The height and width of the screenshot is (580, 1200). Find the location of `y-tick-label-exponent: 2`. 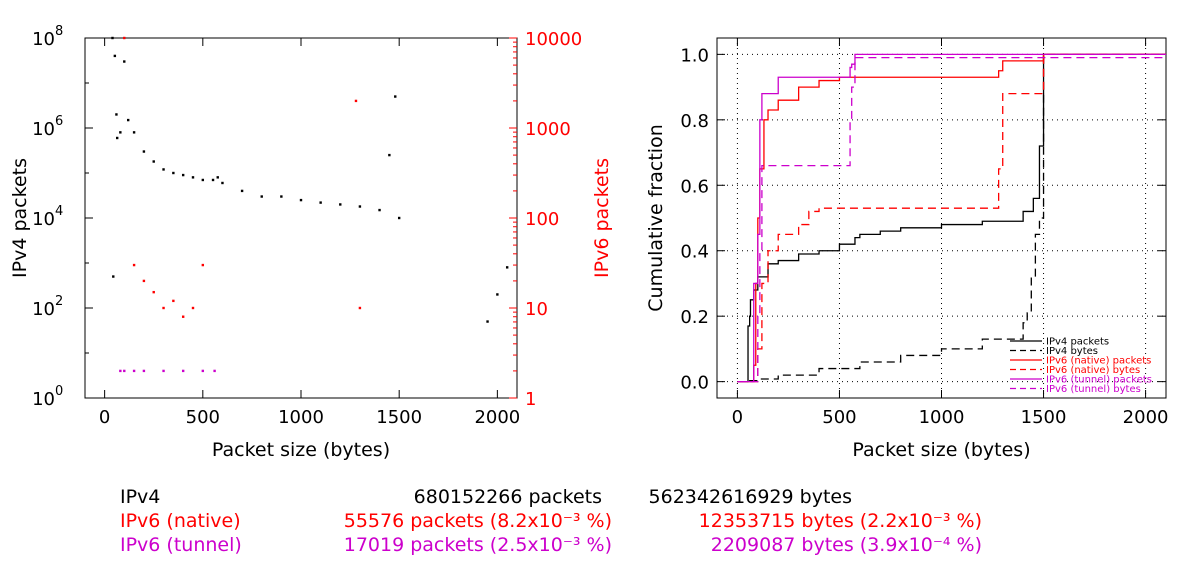

y-tick-label-exponent: 2 is located at coordinates (59, 301).